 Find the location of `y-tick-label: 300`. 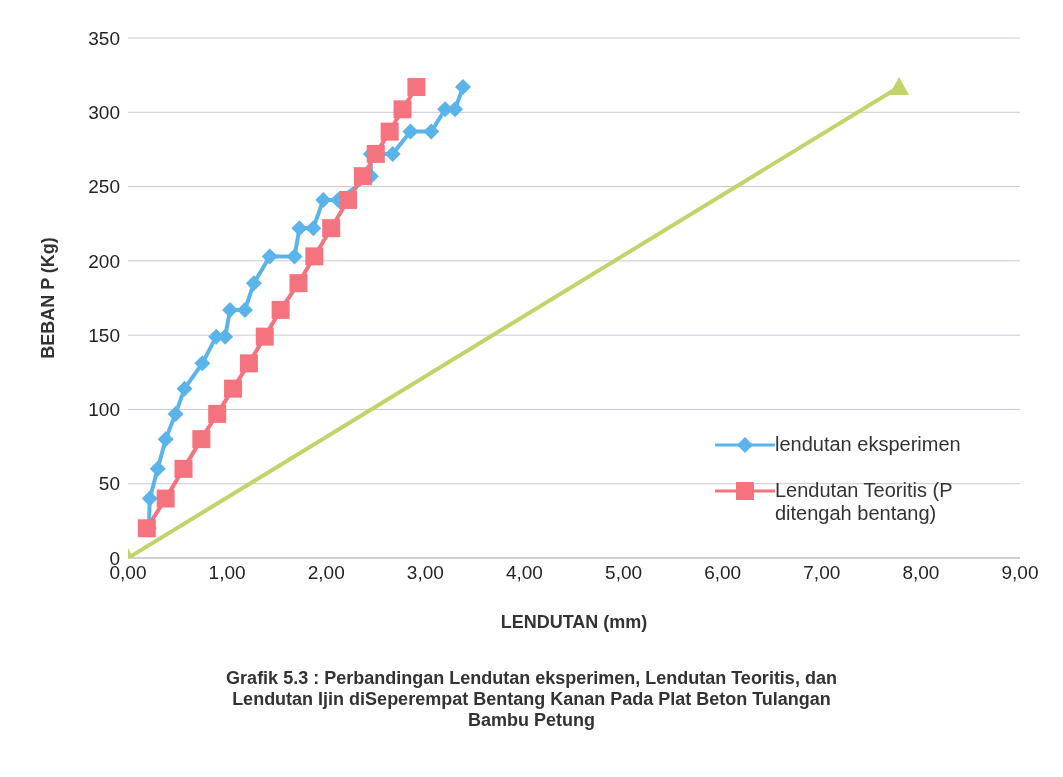

y-tick-label: 300 is located at coordinates (104, 113).